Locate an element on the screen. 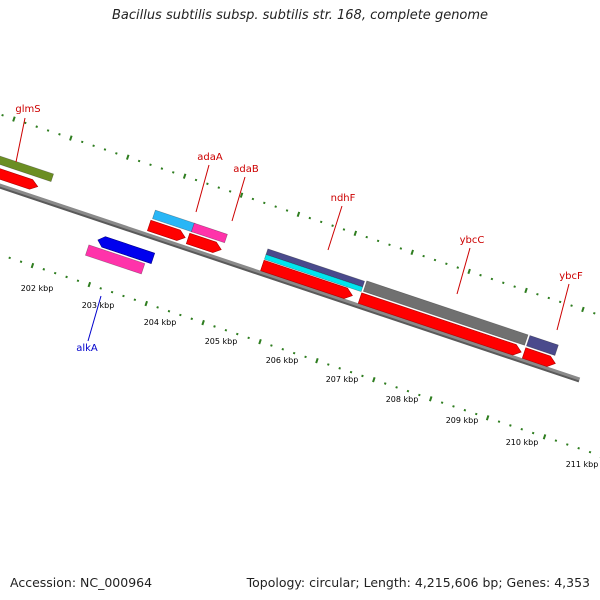 This screenshot has width=600, height=600. gene-label-adaA: adaA is located at coordinates (210, 157).